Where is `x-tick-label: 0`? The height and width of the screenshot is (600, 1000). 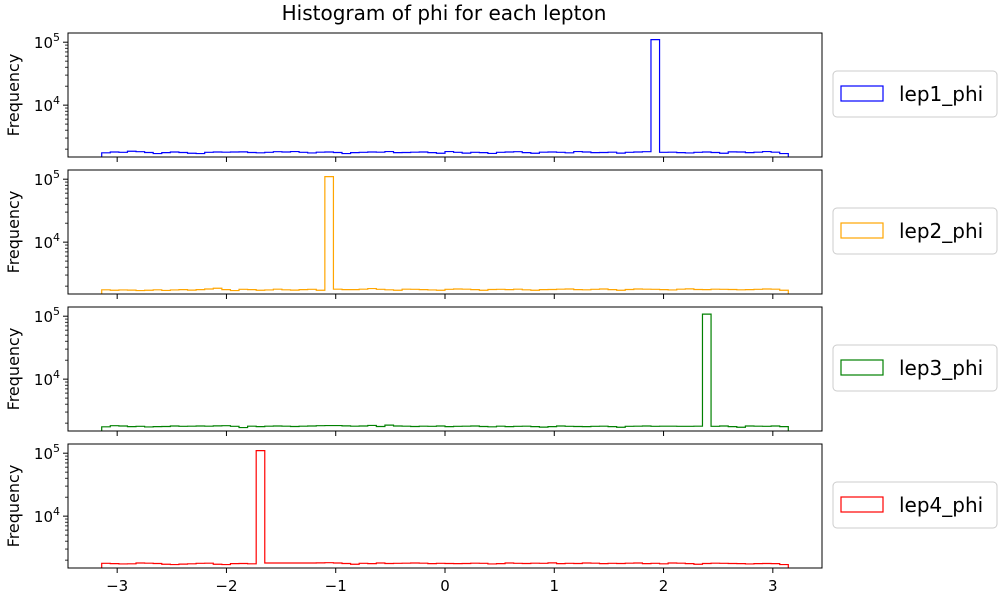 x-tick-label: 0 is located at coordinates (445, 586).